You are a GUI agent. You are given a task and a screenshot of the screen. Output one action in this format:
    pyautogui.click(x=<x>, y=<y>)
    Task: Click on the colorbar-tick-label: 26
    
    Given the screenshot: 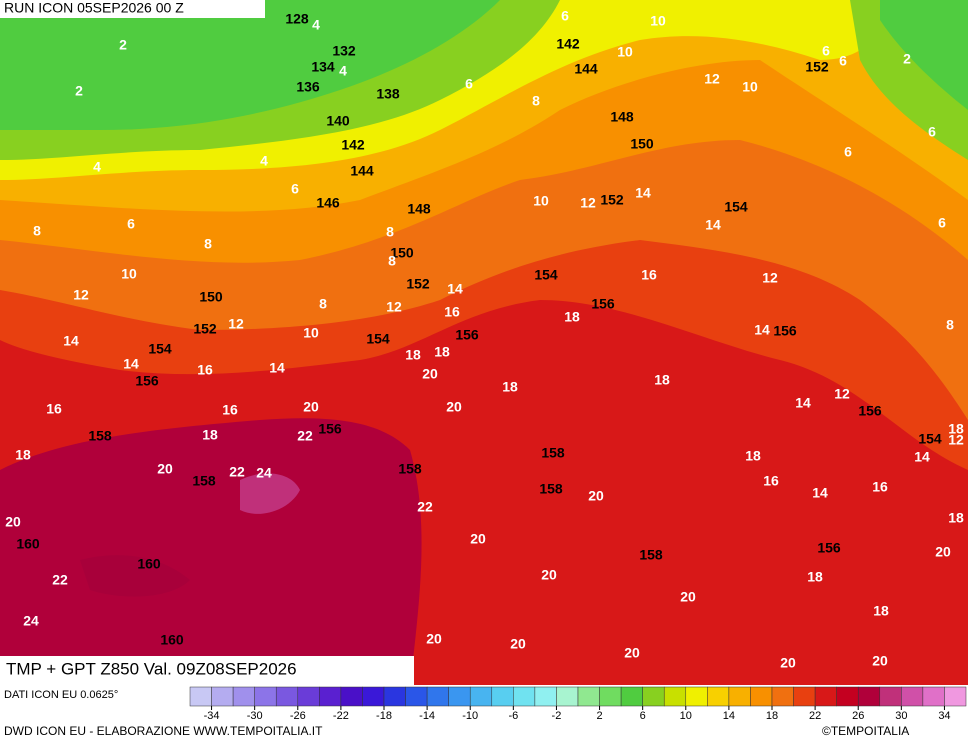 What is the action you would take?
    pyautogui.click(x=858, y=716)
    